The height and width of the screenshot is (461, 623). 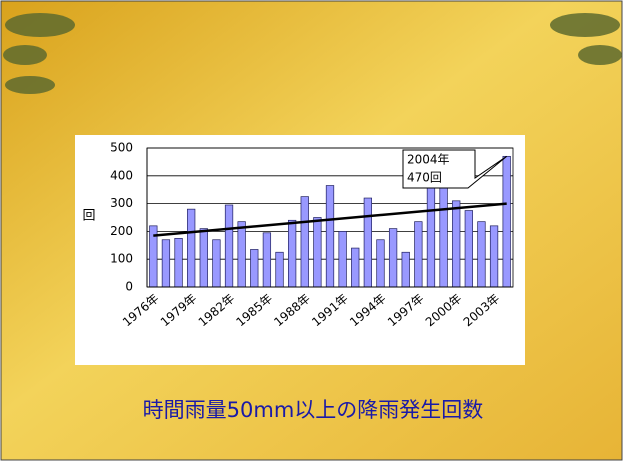 I want to click on y-tick-label: 200, so click(x=121, y=231).